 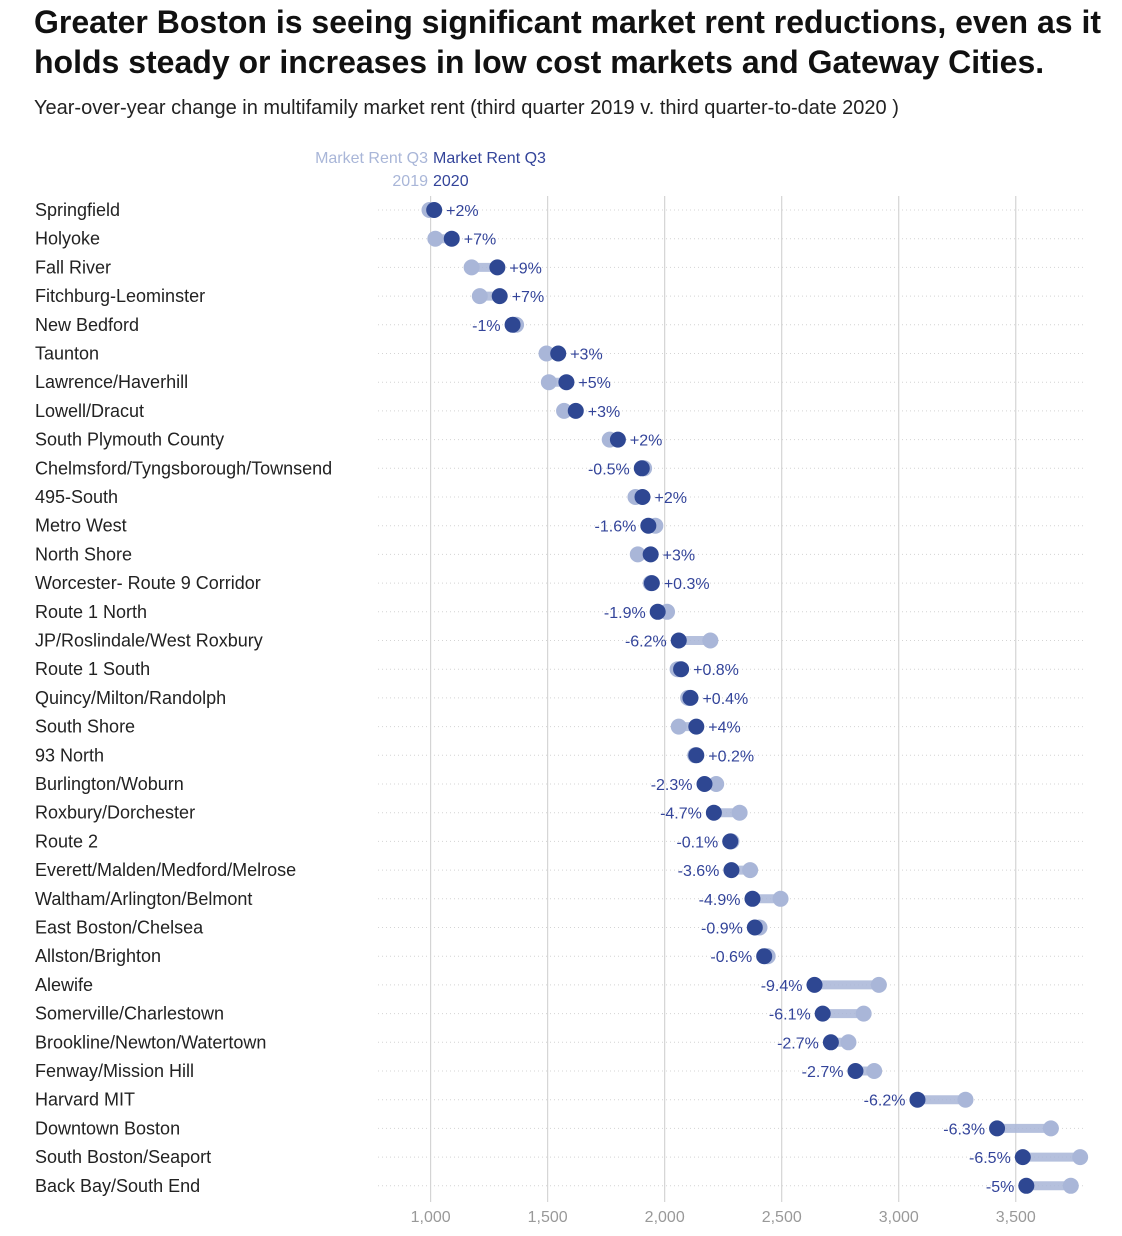 What do you see at coordinates (731, 756) in the screenshot?
I see `change-label: +0.2%` at bounding box center [731, 756].